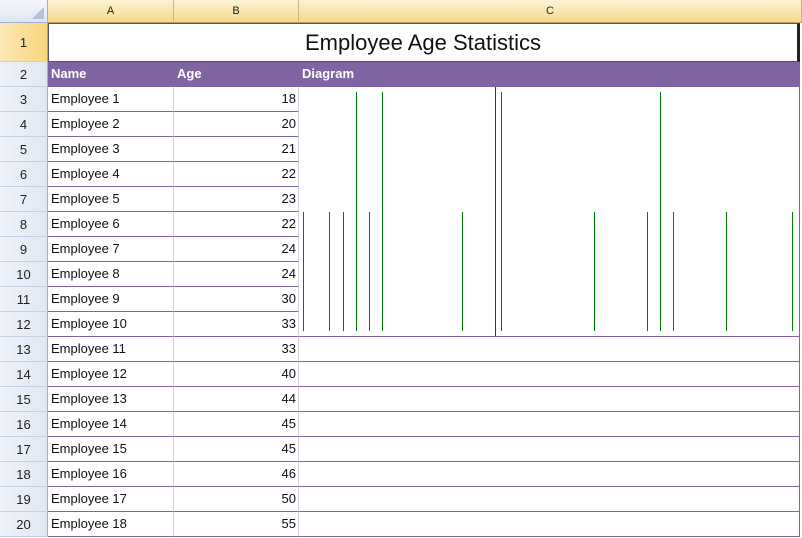  Describe the element at coordinates (236, 149) in the screenshot. I see `employee-age-cell: 21` at that location.